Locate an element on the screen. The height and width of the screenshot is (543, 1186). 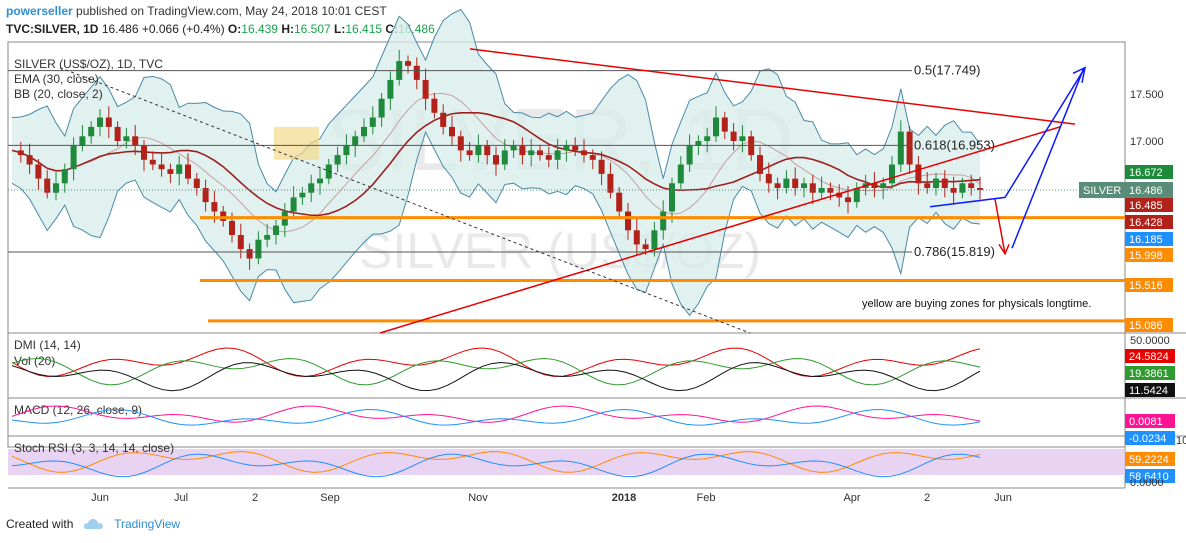
price-axis-label: 15.998 is located at coordinates (1146, 256).